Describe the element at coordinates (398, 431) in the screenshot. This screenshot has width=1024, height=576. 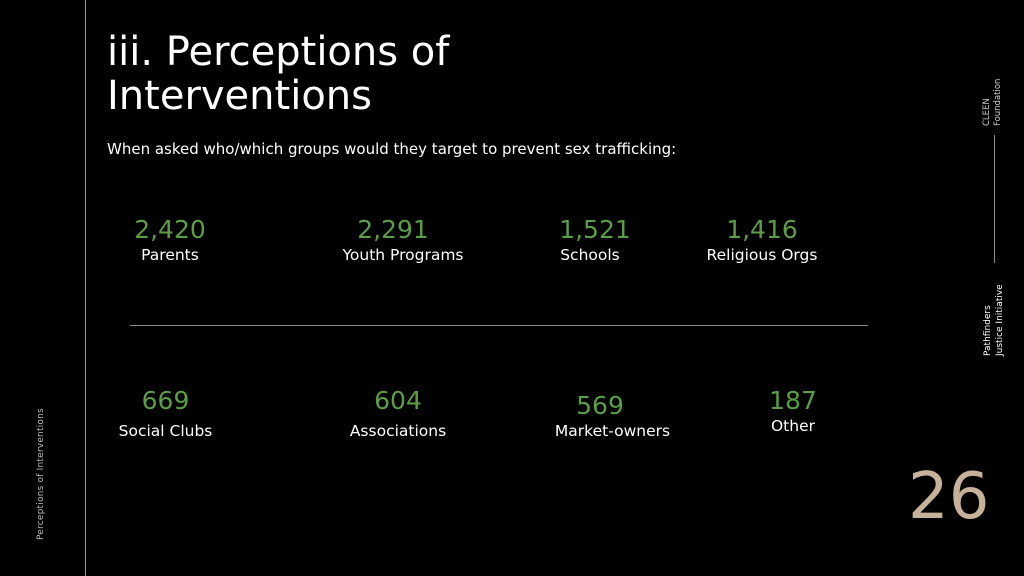
I see `stat-label: Associations` at that location.